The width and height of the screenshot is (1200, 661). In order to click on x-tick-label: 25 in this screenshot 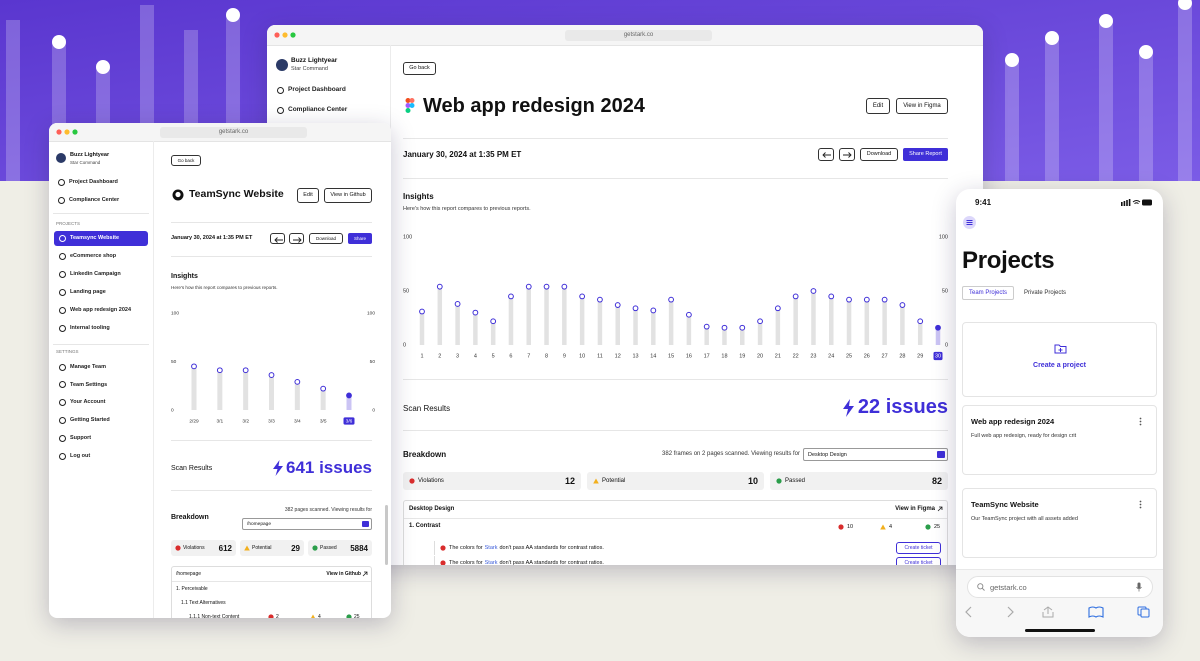, I will do `click(849, 356)`.